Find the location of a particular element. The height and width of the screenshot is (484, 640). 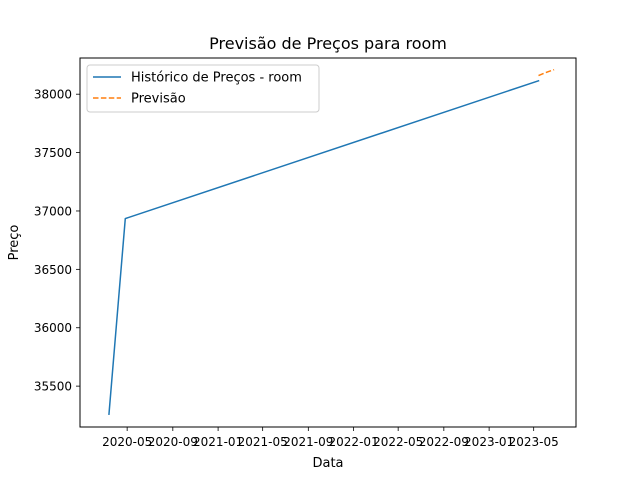

y-axis-label: Preço is located at coordinates (14, 243).